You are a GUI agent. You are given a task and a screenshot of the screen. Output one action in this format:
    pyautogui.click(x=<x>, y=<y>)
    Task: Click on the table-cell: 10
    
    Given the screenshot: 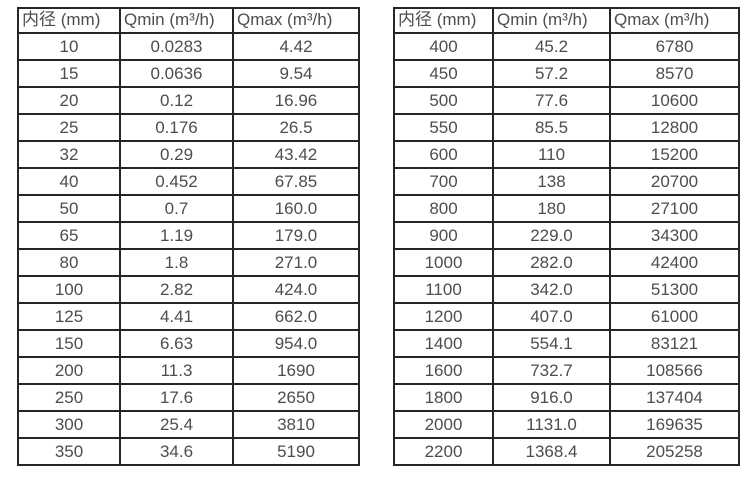 What is the action you would take?
    pyautogui.click(x=69, y=46)
    